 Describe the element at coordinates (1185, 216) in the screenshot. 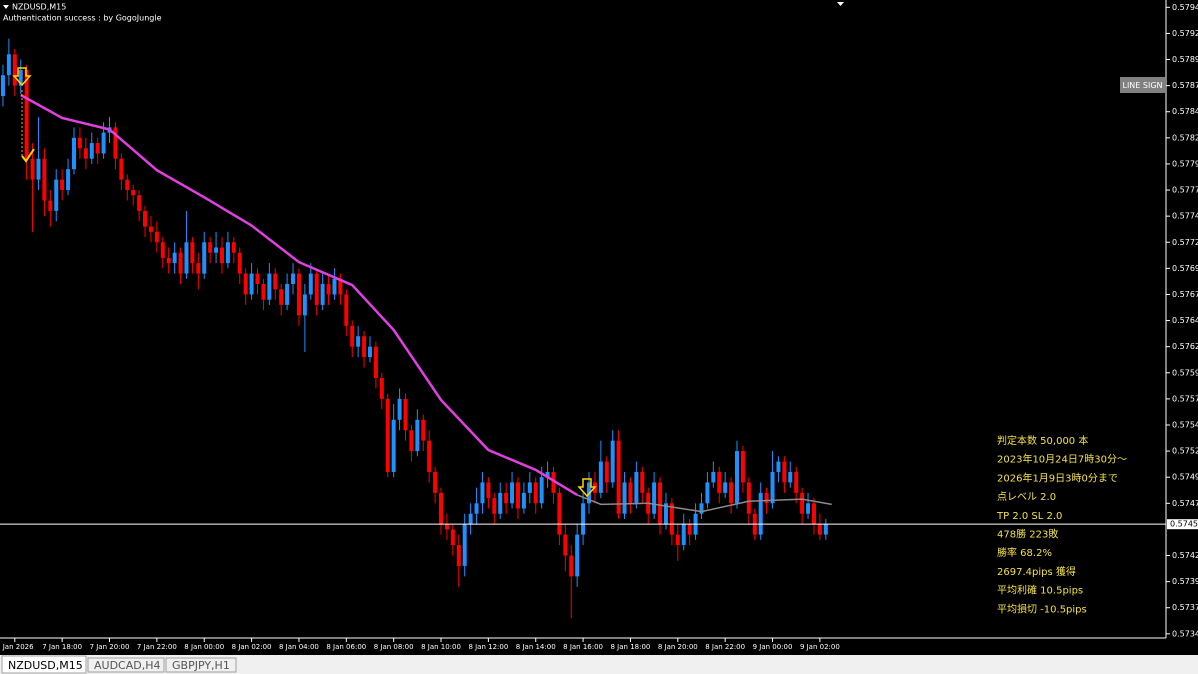

I see `y-tick-label: 0.57745` at that location.